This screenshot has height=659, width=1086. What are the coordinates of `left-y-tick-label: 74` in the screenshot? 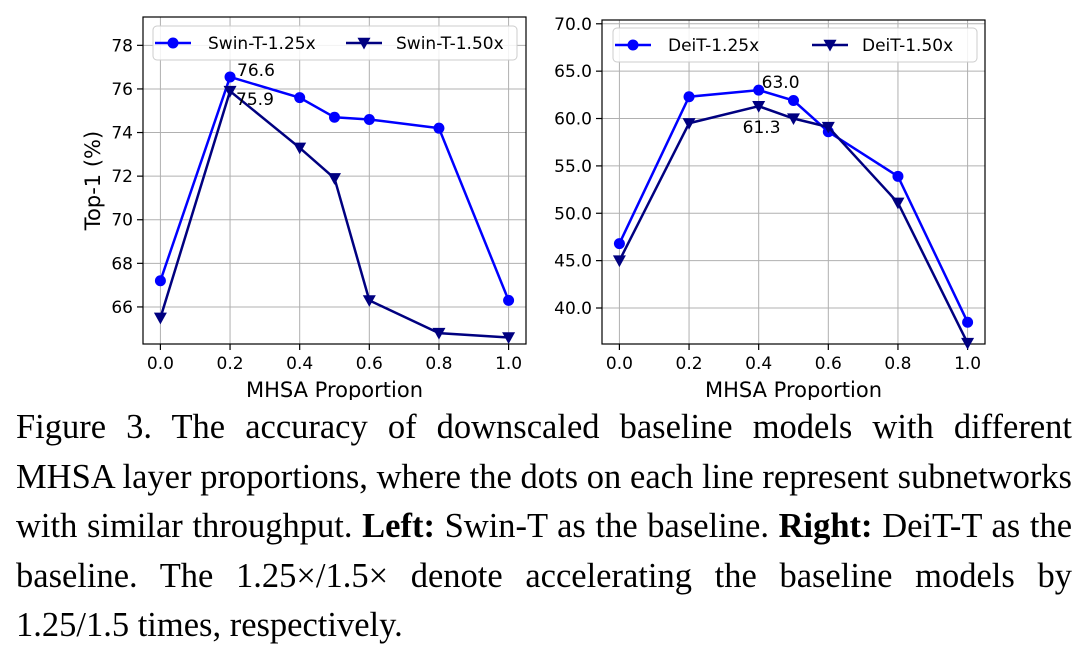 It's located at (122, 134).